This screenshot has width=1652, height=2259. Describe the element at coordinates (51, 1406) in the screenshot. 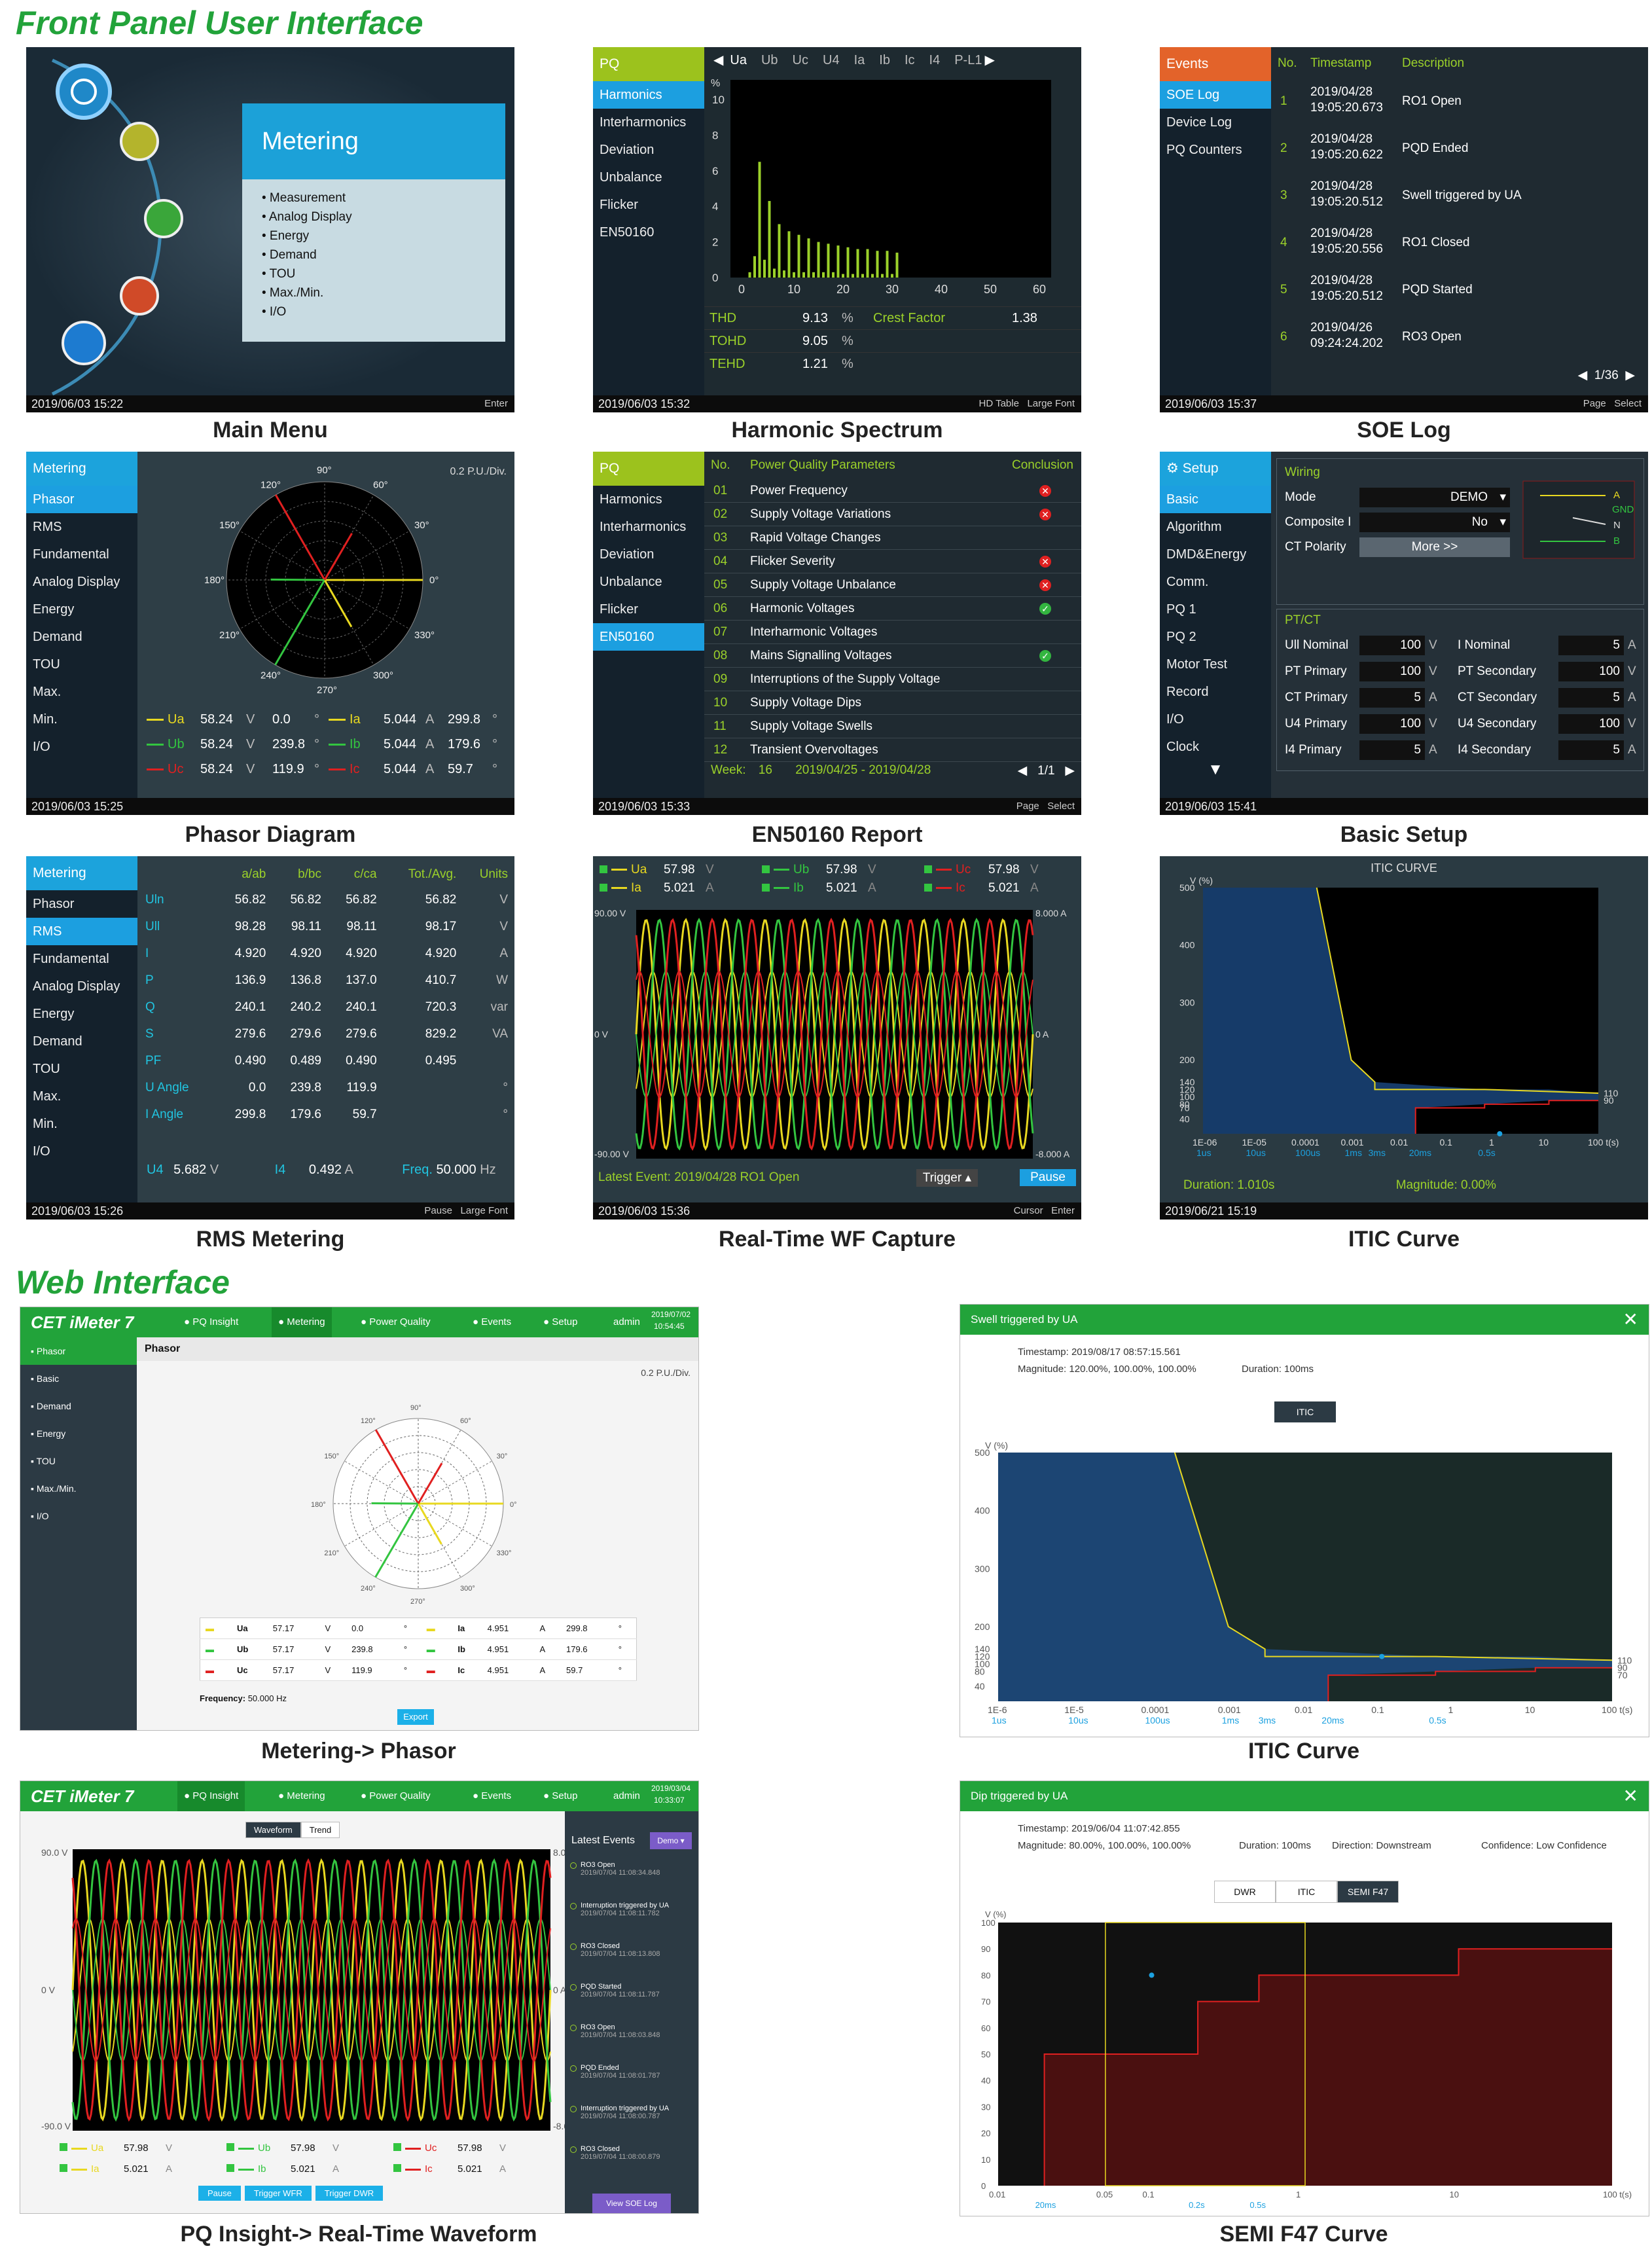

I see `sidebar-item-demand: ▪ Demand` at that location.